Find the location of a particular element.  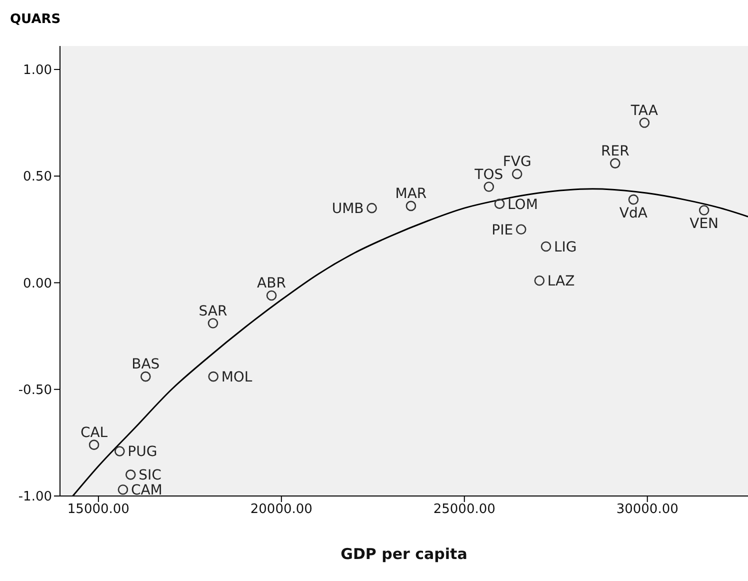

y-tick-label: 1.00 is located at coordinates (37, 70).